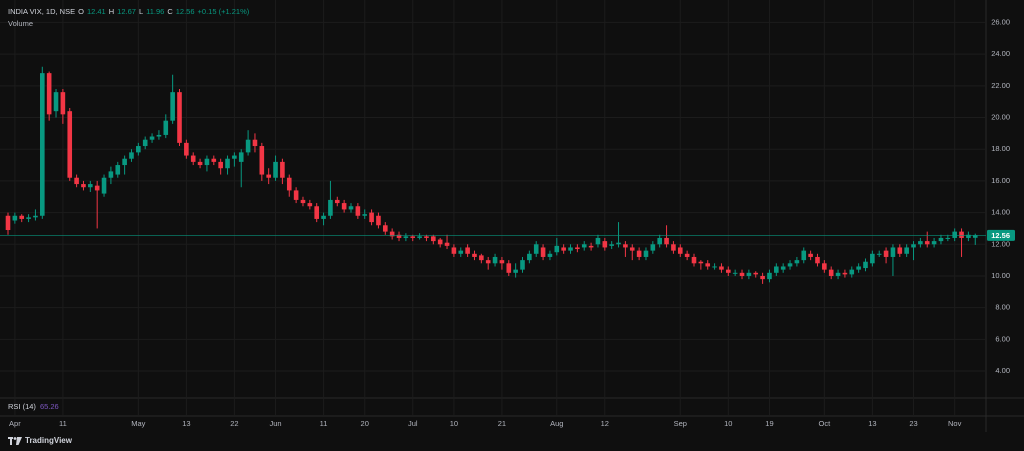 The width and height of the screenshot is (1024, 451). I want to click on brand-name: TradingView, so click(48, 440).